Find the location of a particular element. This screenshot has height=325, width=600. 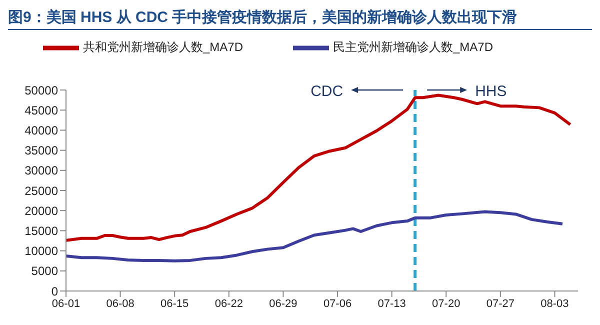

x-tick-label: 07-27 is located at coordinates (500, 304).